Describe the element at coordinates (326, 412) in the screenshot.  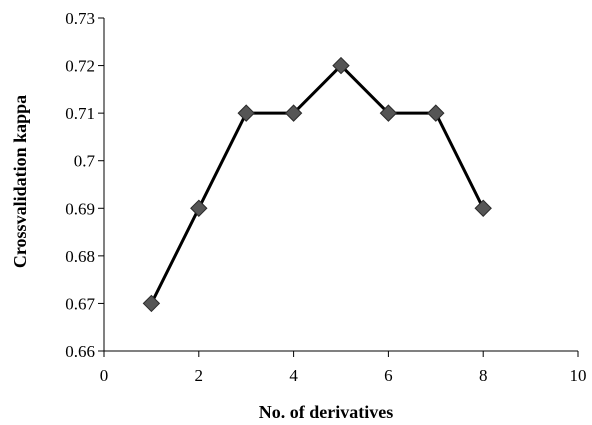
I see `x-axis-title: No. of derivatives` at that location.